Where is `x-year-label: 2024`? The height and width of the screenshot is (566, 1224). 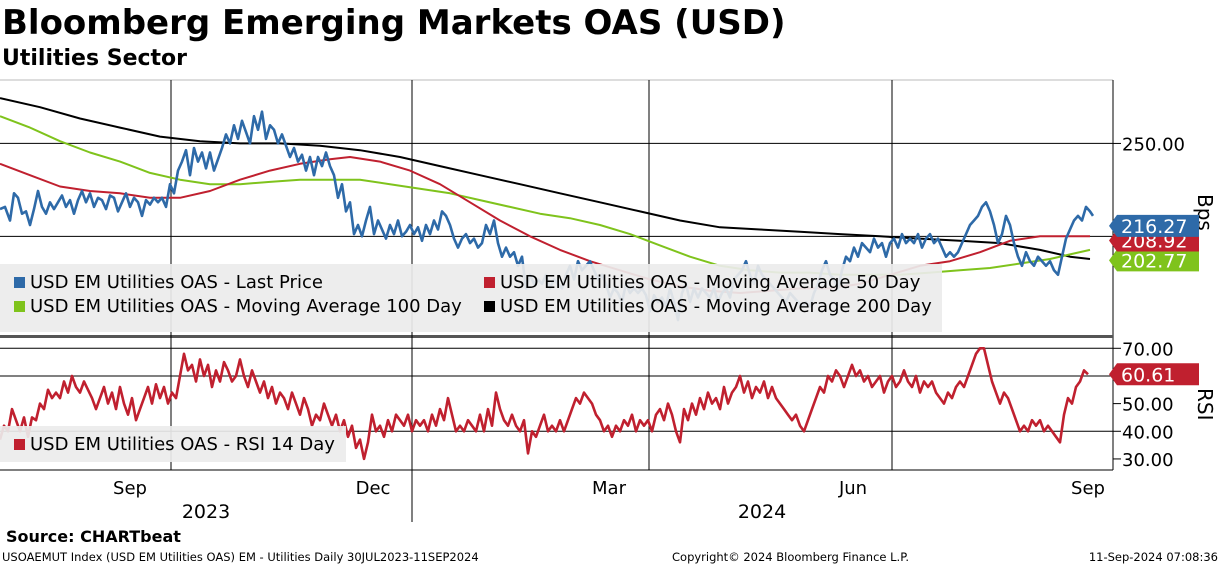
x-year-label: 2024 is located at coordinates (762, 512).